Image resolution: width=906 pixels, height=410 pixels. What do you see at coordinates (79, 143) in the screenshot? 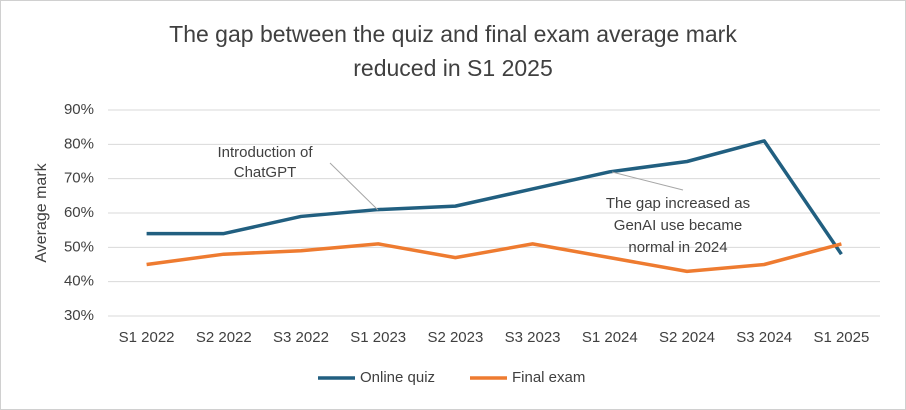
I see `y-tick-label: 80%` at bounding box center [79, 143].